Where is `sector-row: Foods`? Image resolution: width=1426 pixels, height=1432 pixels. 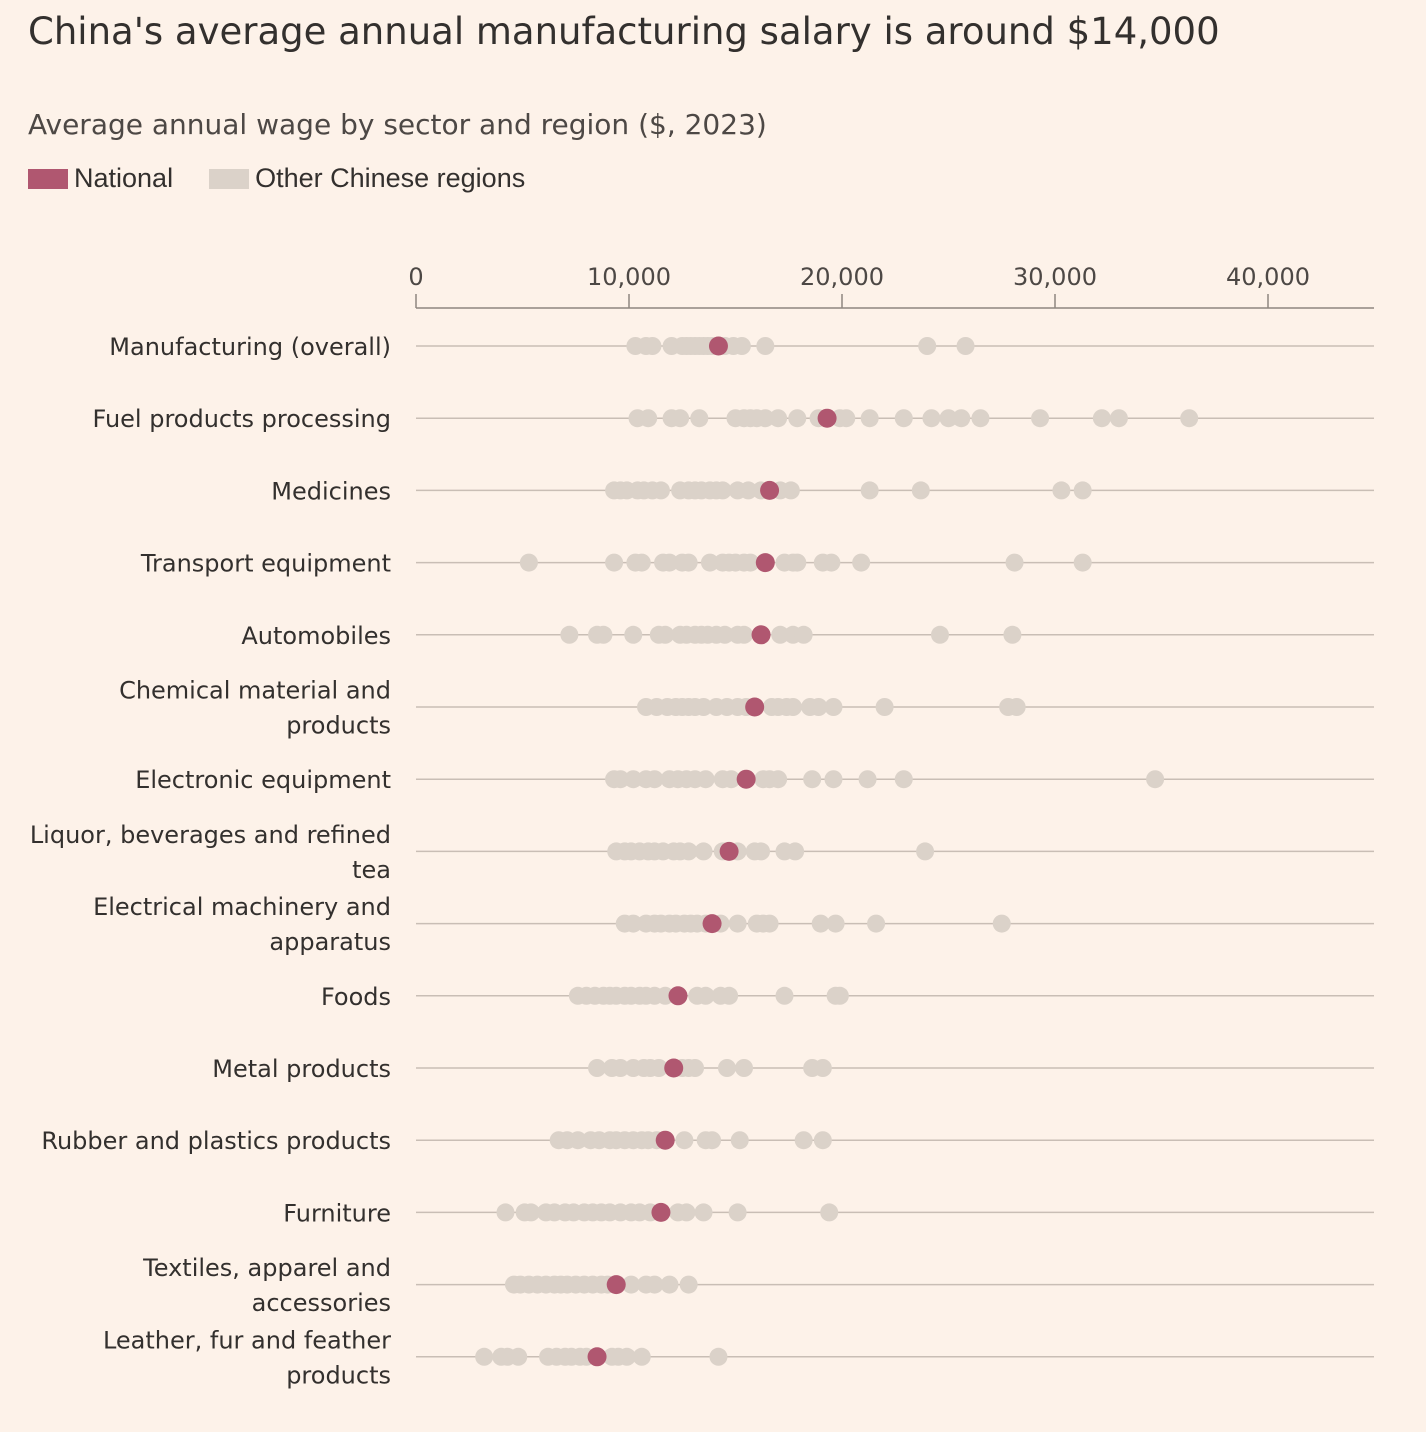
sector-row: Foods is located at coordinates (847, 997).